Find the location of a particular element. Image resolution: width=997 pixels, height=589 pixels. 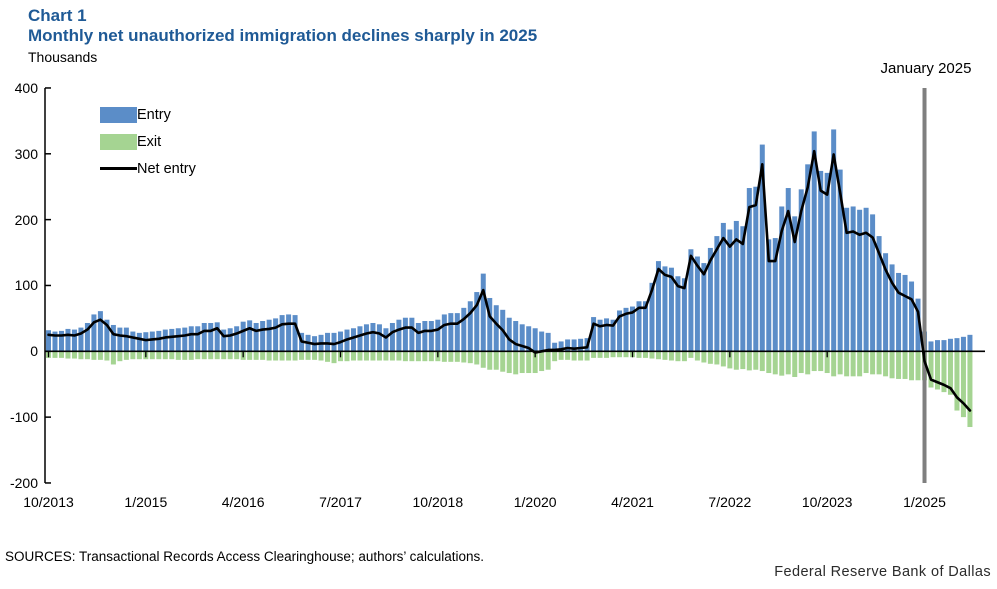

legend-item-entry: Entry is located at coordinates (148, 114).